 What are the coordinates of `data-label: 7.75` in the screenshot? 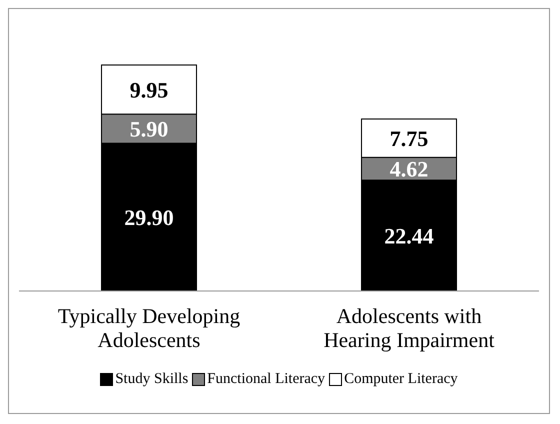 It's located at (409, 138).